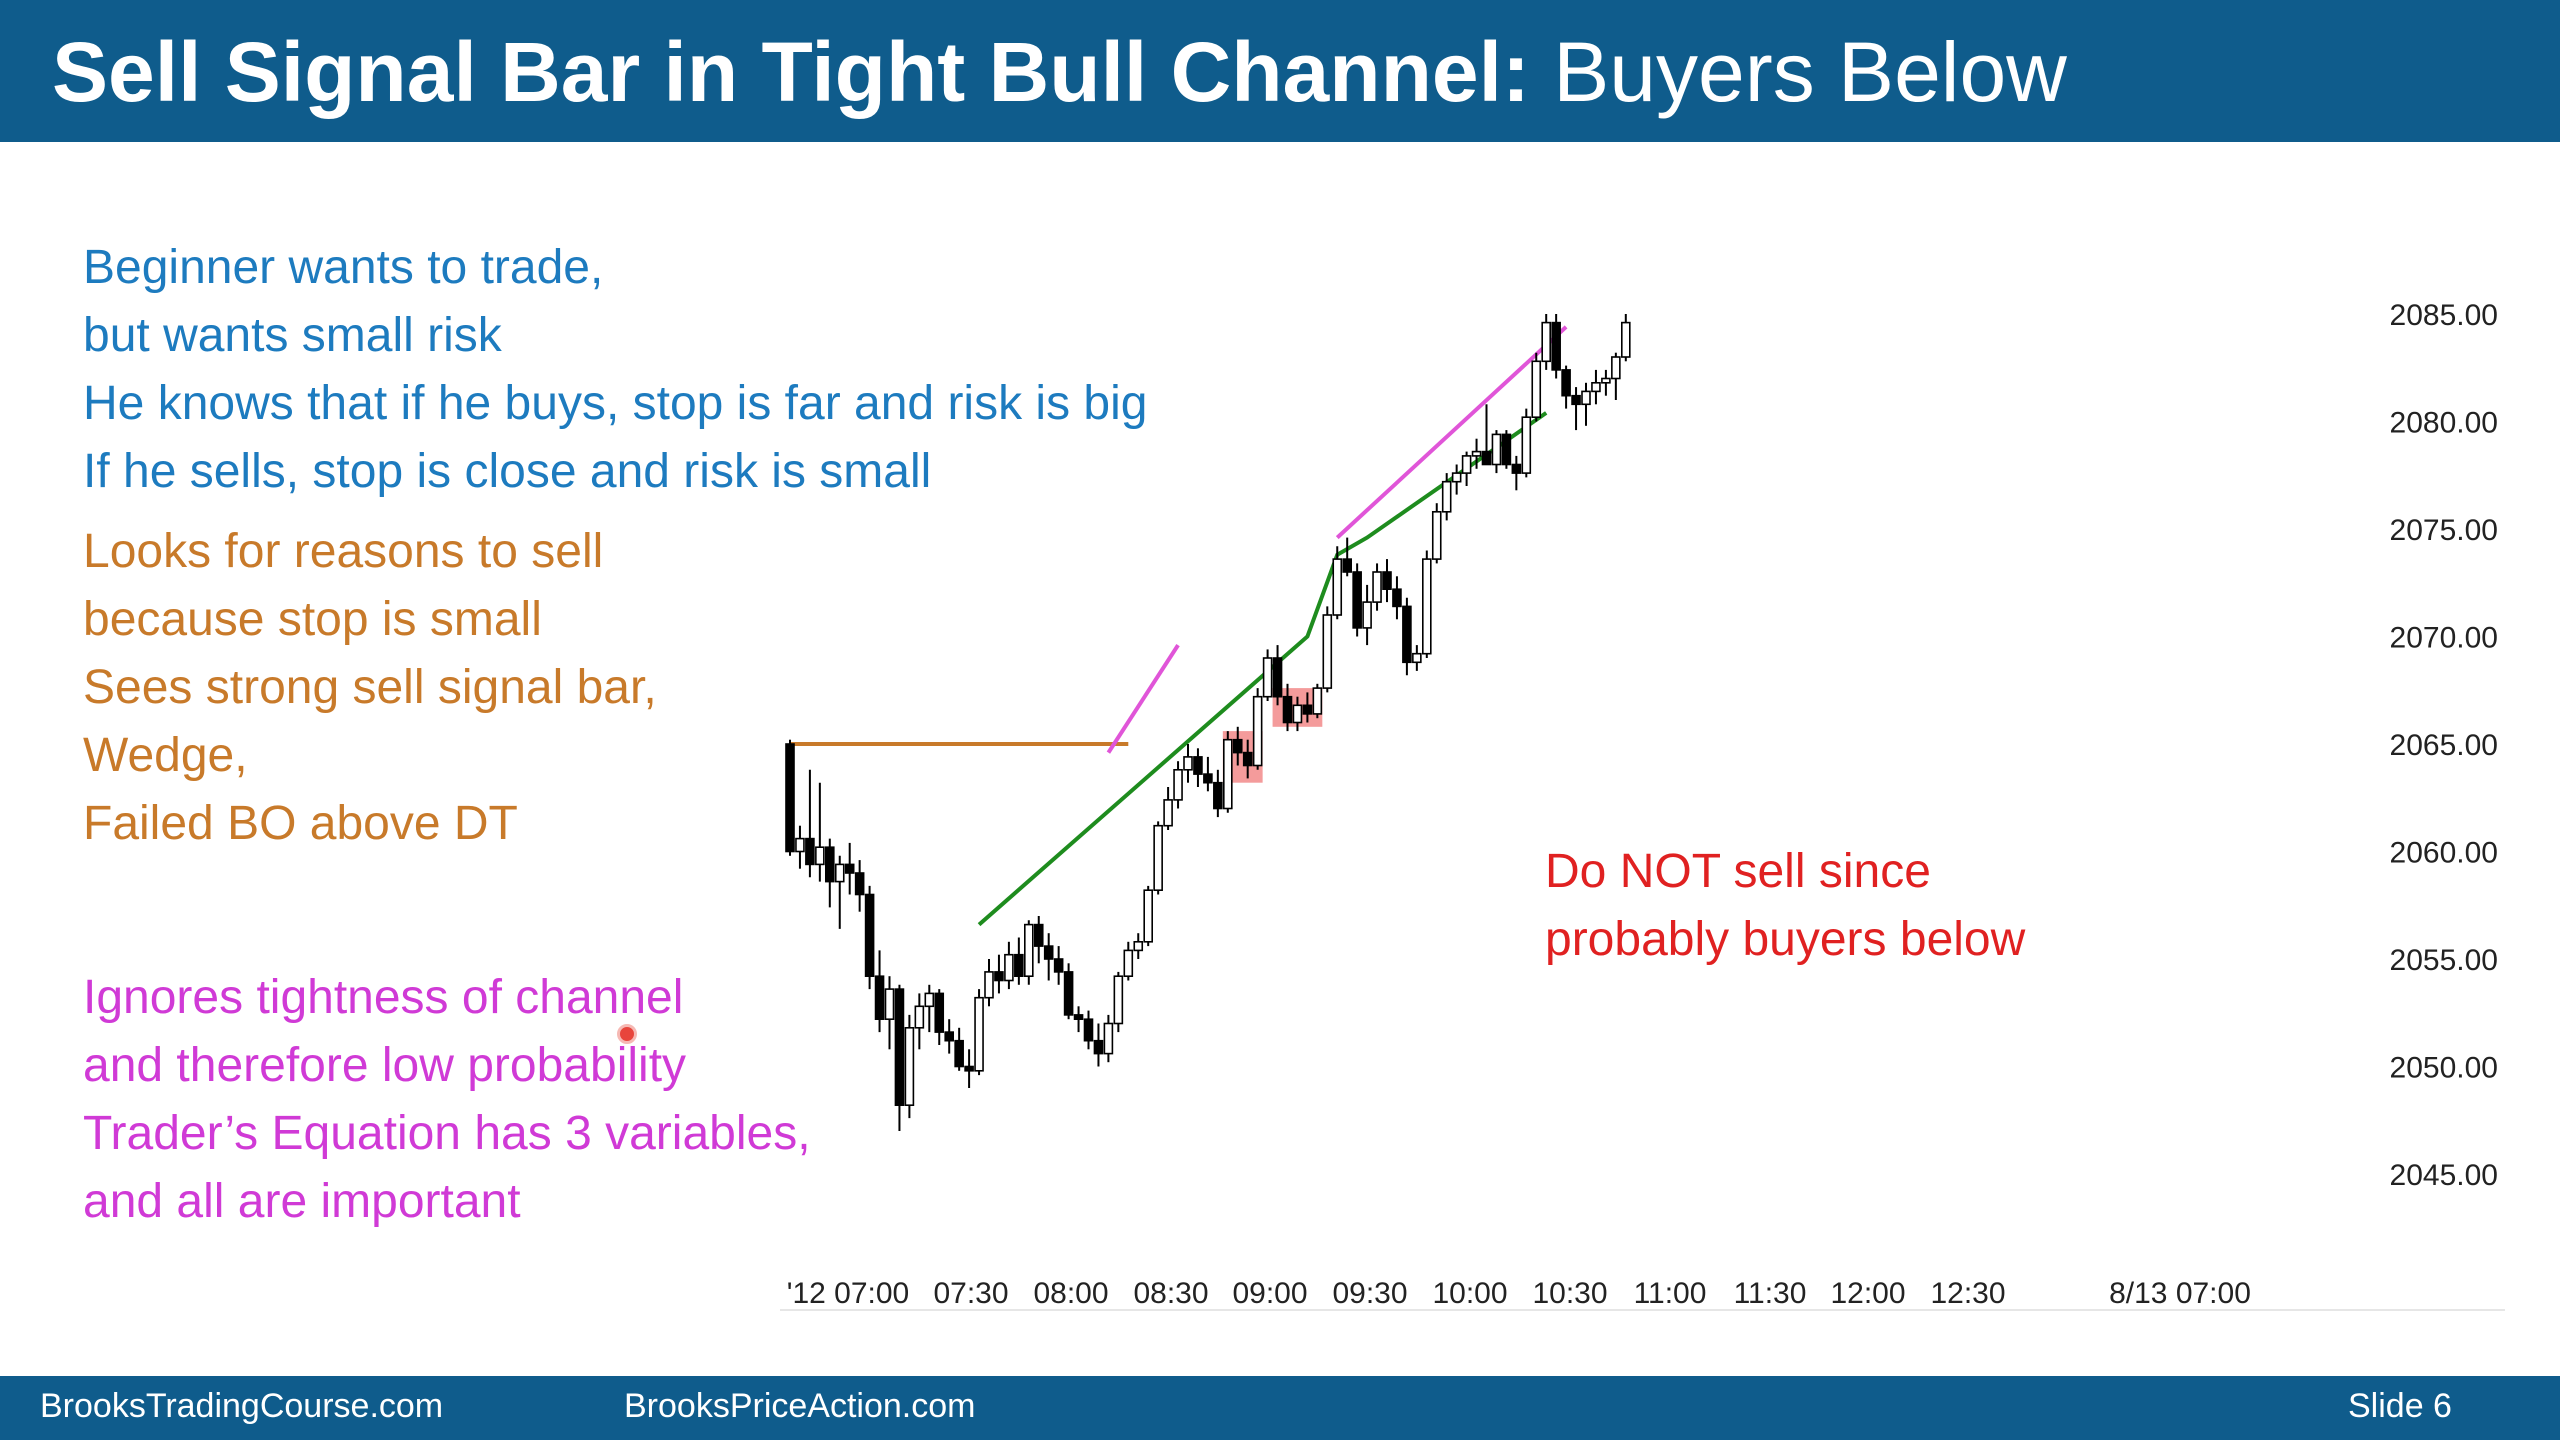 The image size is (2560, 1440). Describe the element at coordinates (385, 1065) in the screenshot. I see `magenta-line: and therefore low probability` at that location.